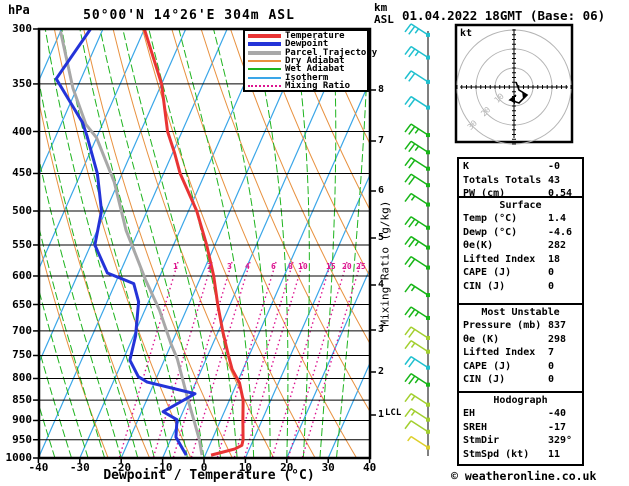 The width and height of the screenshot is (629, 486). Describe the element at coordinates (520, 219) in the screenshot. I see `stat-row: Temp (°C) 1.4` at that location.